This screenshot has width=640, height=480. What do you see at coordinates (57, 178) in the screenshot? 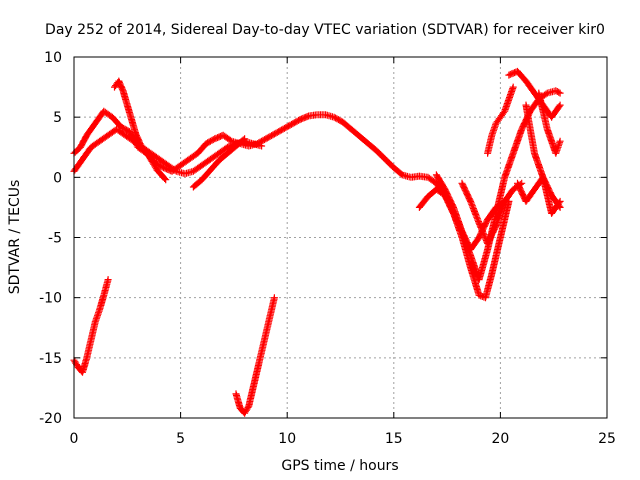
I see `y-tick-label: 0` at bounding box center [57, 178].